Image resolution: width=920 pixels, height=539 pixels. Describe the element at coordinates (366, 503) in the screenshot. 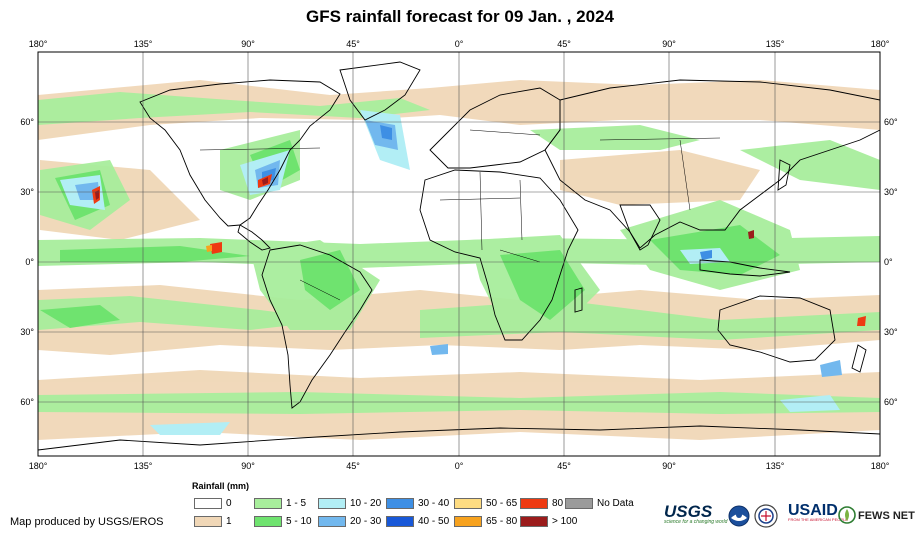

I see `legend-label: 10 - 20` at that location.